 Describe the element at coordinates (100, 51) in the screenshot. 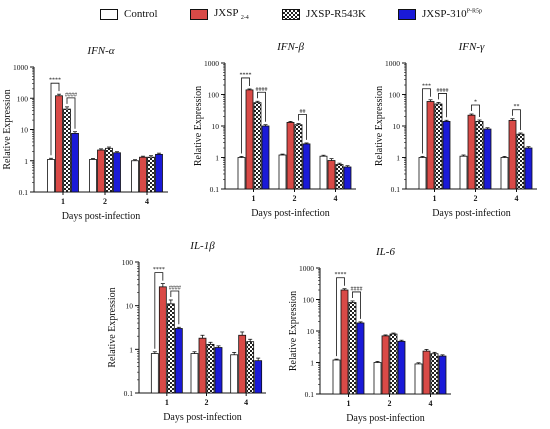

I see `chart-title: IFN-α` at that location.